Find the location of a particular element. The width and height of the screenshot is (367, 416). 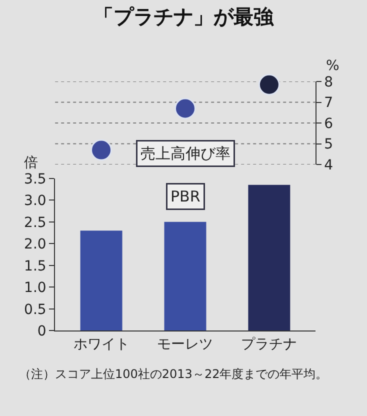

annotation: 売上高伸び率 is located at coordinates (185, 153).